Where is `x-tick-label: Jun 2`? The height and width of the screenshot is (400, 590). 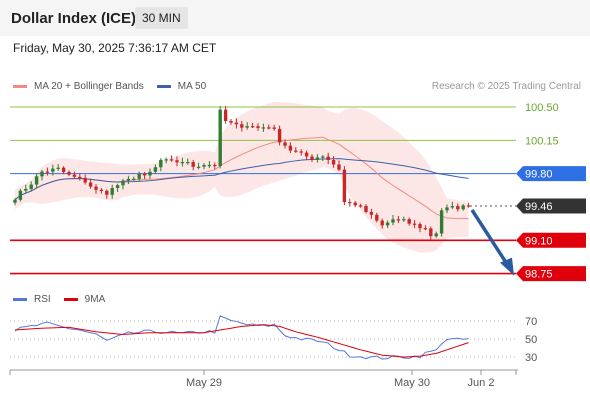 x-tick-label: Jun 2 is located at coordinates (481, 383).